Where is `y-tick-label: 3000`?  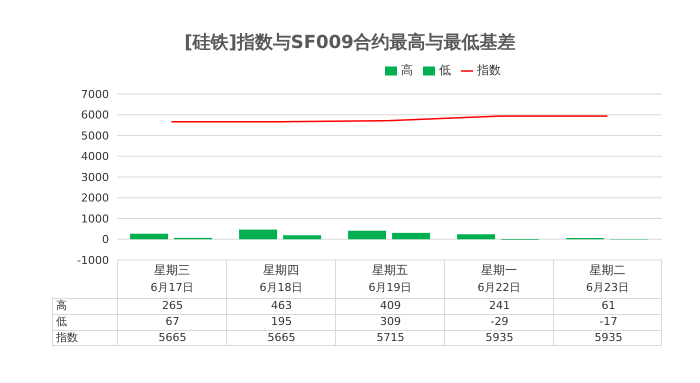 y-tick-label: 3000 is located at coordinates (95, 177).